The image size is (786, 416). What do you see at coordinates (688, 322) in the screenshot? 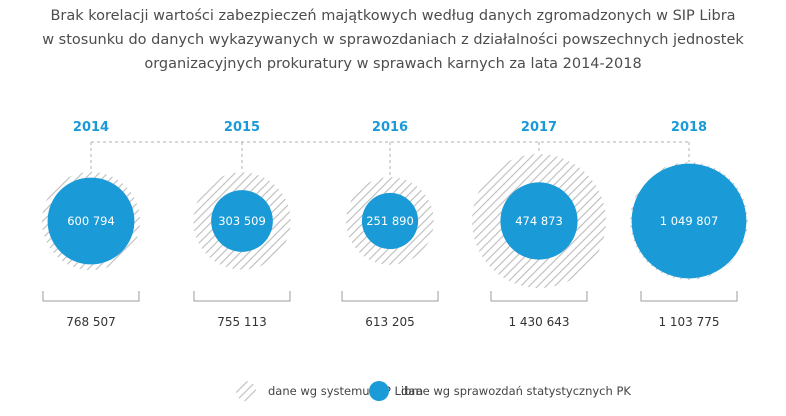
I see `outer-value-label-2018: 1 103 775` at bounding box center [688, 322].